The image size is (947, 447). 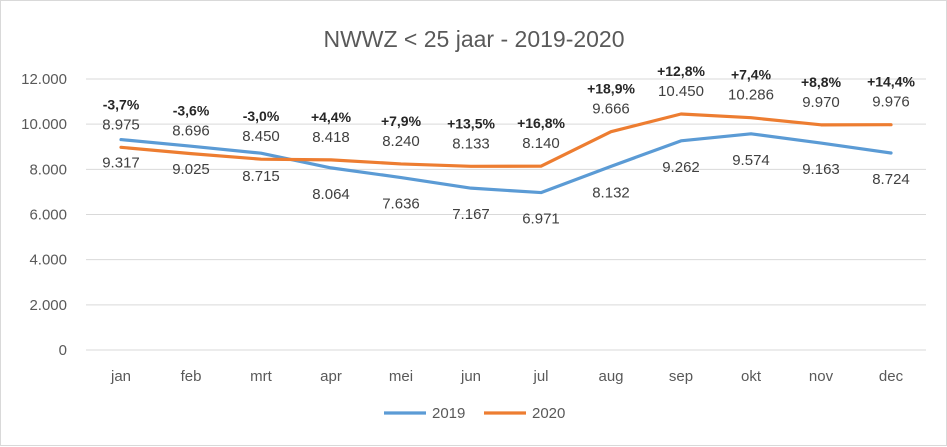 I want to click on y-tick-label: 2.000, so click(x=48, y=305).